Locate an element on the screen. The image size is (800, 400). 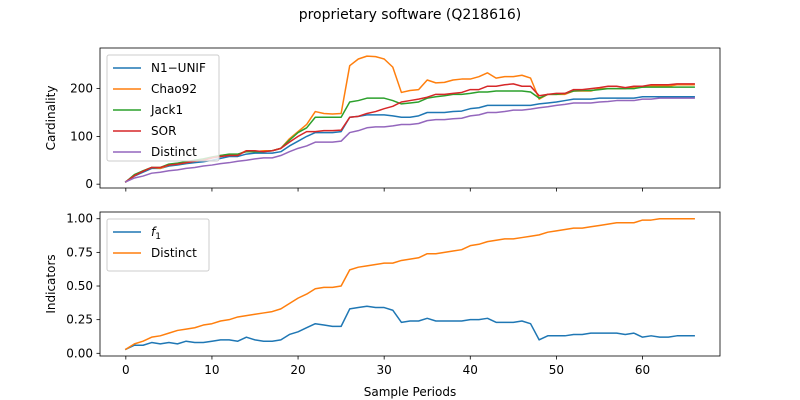
x-tick-label: 40 is located at coordinates (470, 370).